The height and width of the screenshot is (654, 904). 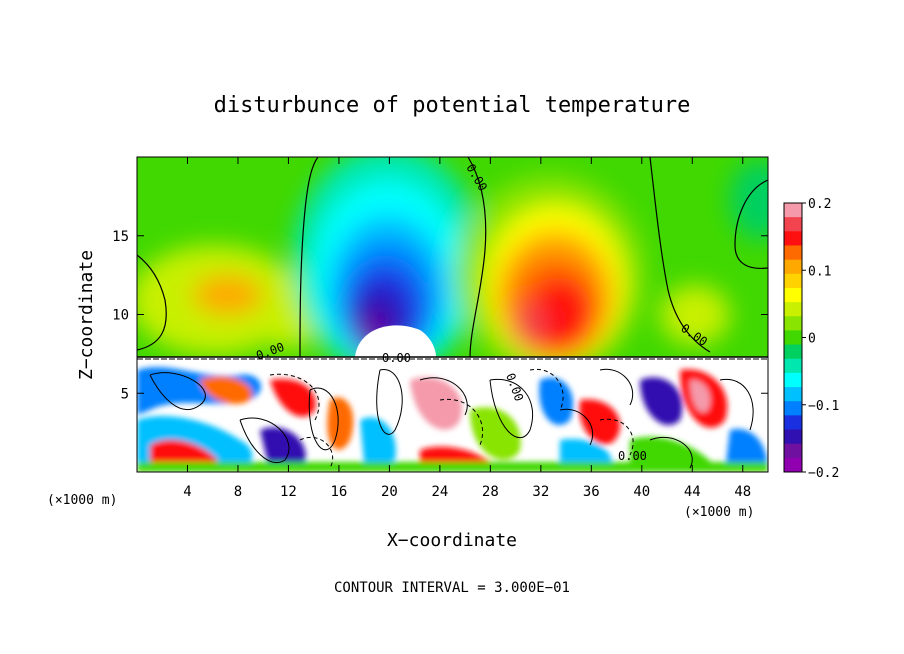 I want to click on x-tick-label: 48, so click(x=742, y=492).